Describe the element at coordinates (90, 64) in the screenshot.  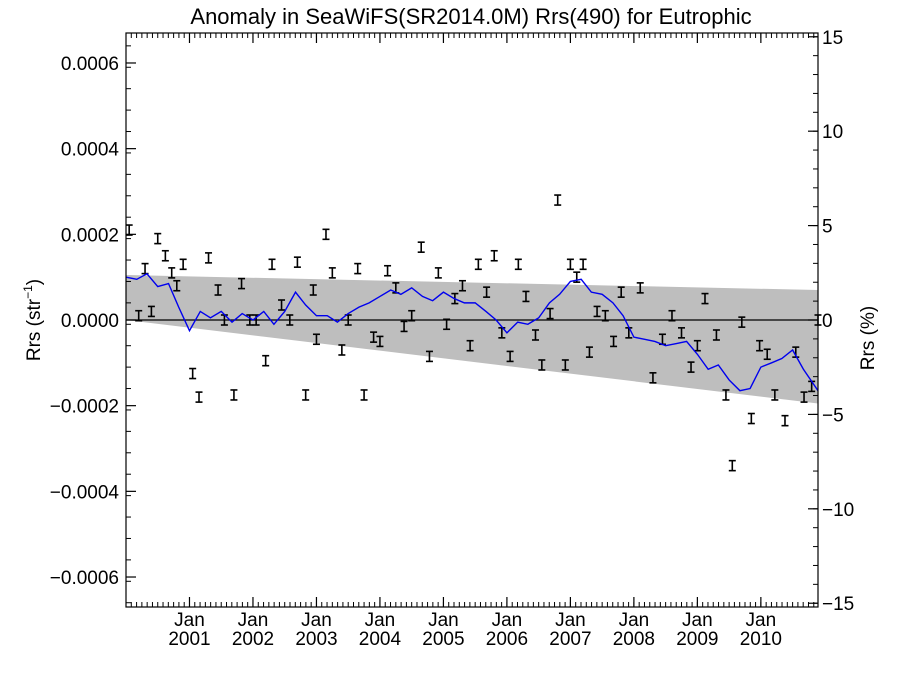
I see `y-tick-label-left: 0.0006` at that location.